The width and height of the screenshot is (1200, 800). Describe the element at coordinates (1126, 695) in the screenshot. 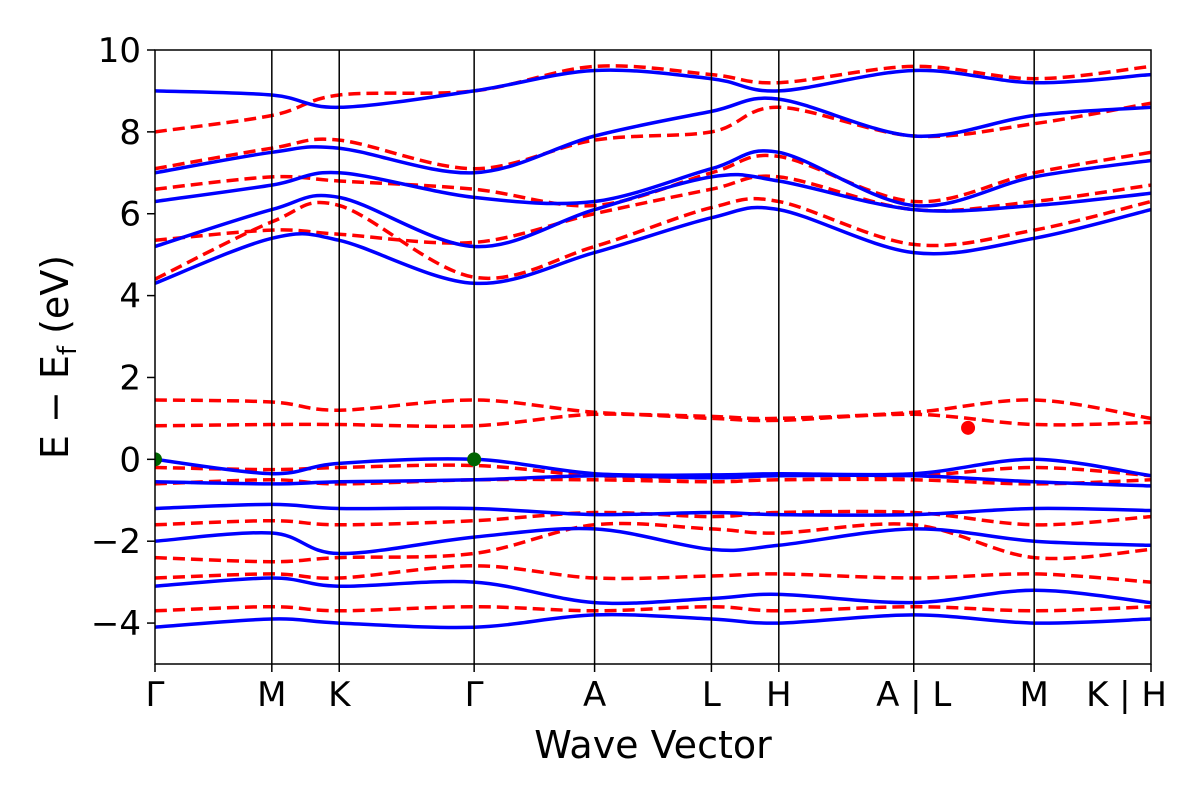

I see `x-tick-label: K | H` at that location.